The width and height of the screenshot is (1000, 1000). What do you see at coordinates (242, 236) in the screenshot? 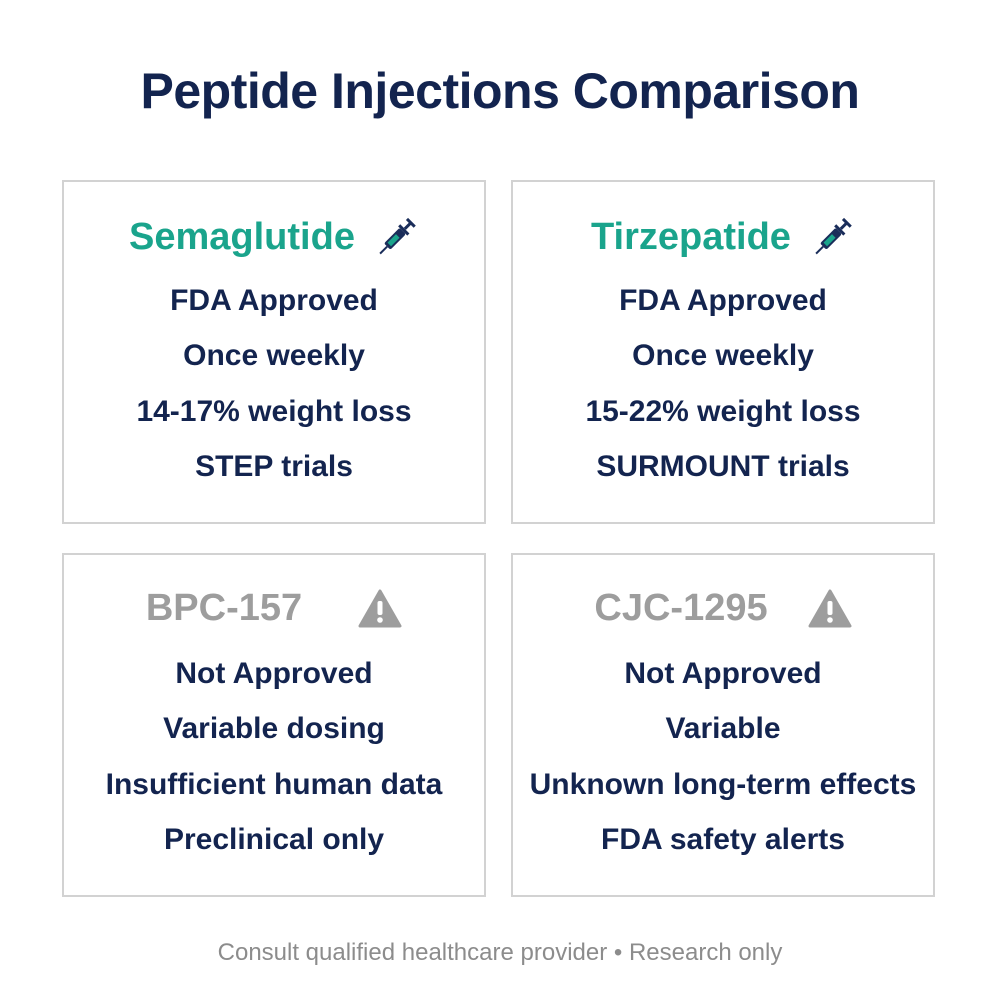
I see `card-name: Semaglutide` at bounding box center [242, 236].